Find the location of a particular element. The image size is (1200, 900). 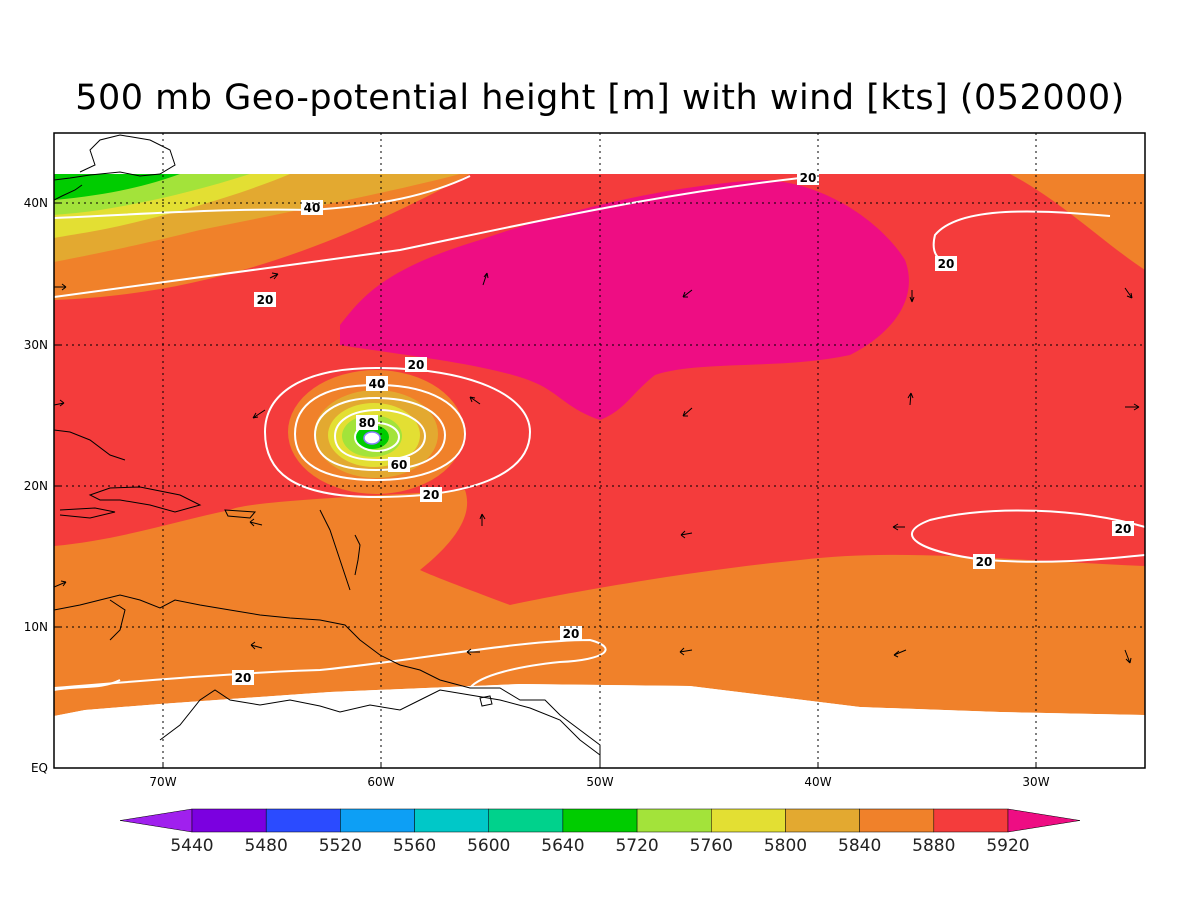

lon-tick-label: 60W is located at coordinates (380, 782).